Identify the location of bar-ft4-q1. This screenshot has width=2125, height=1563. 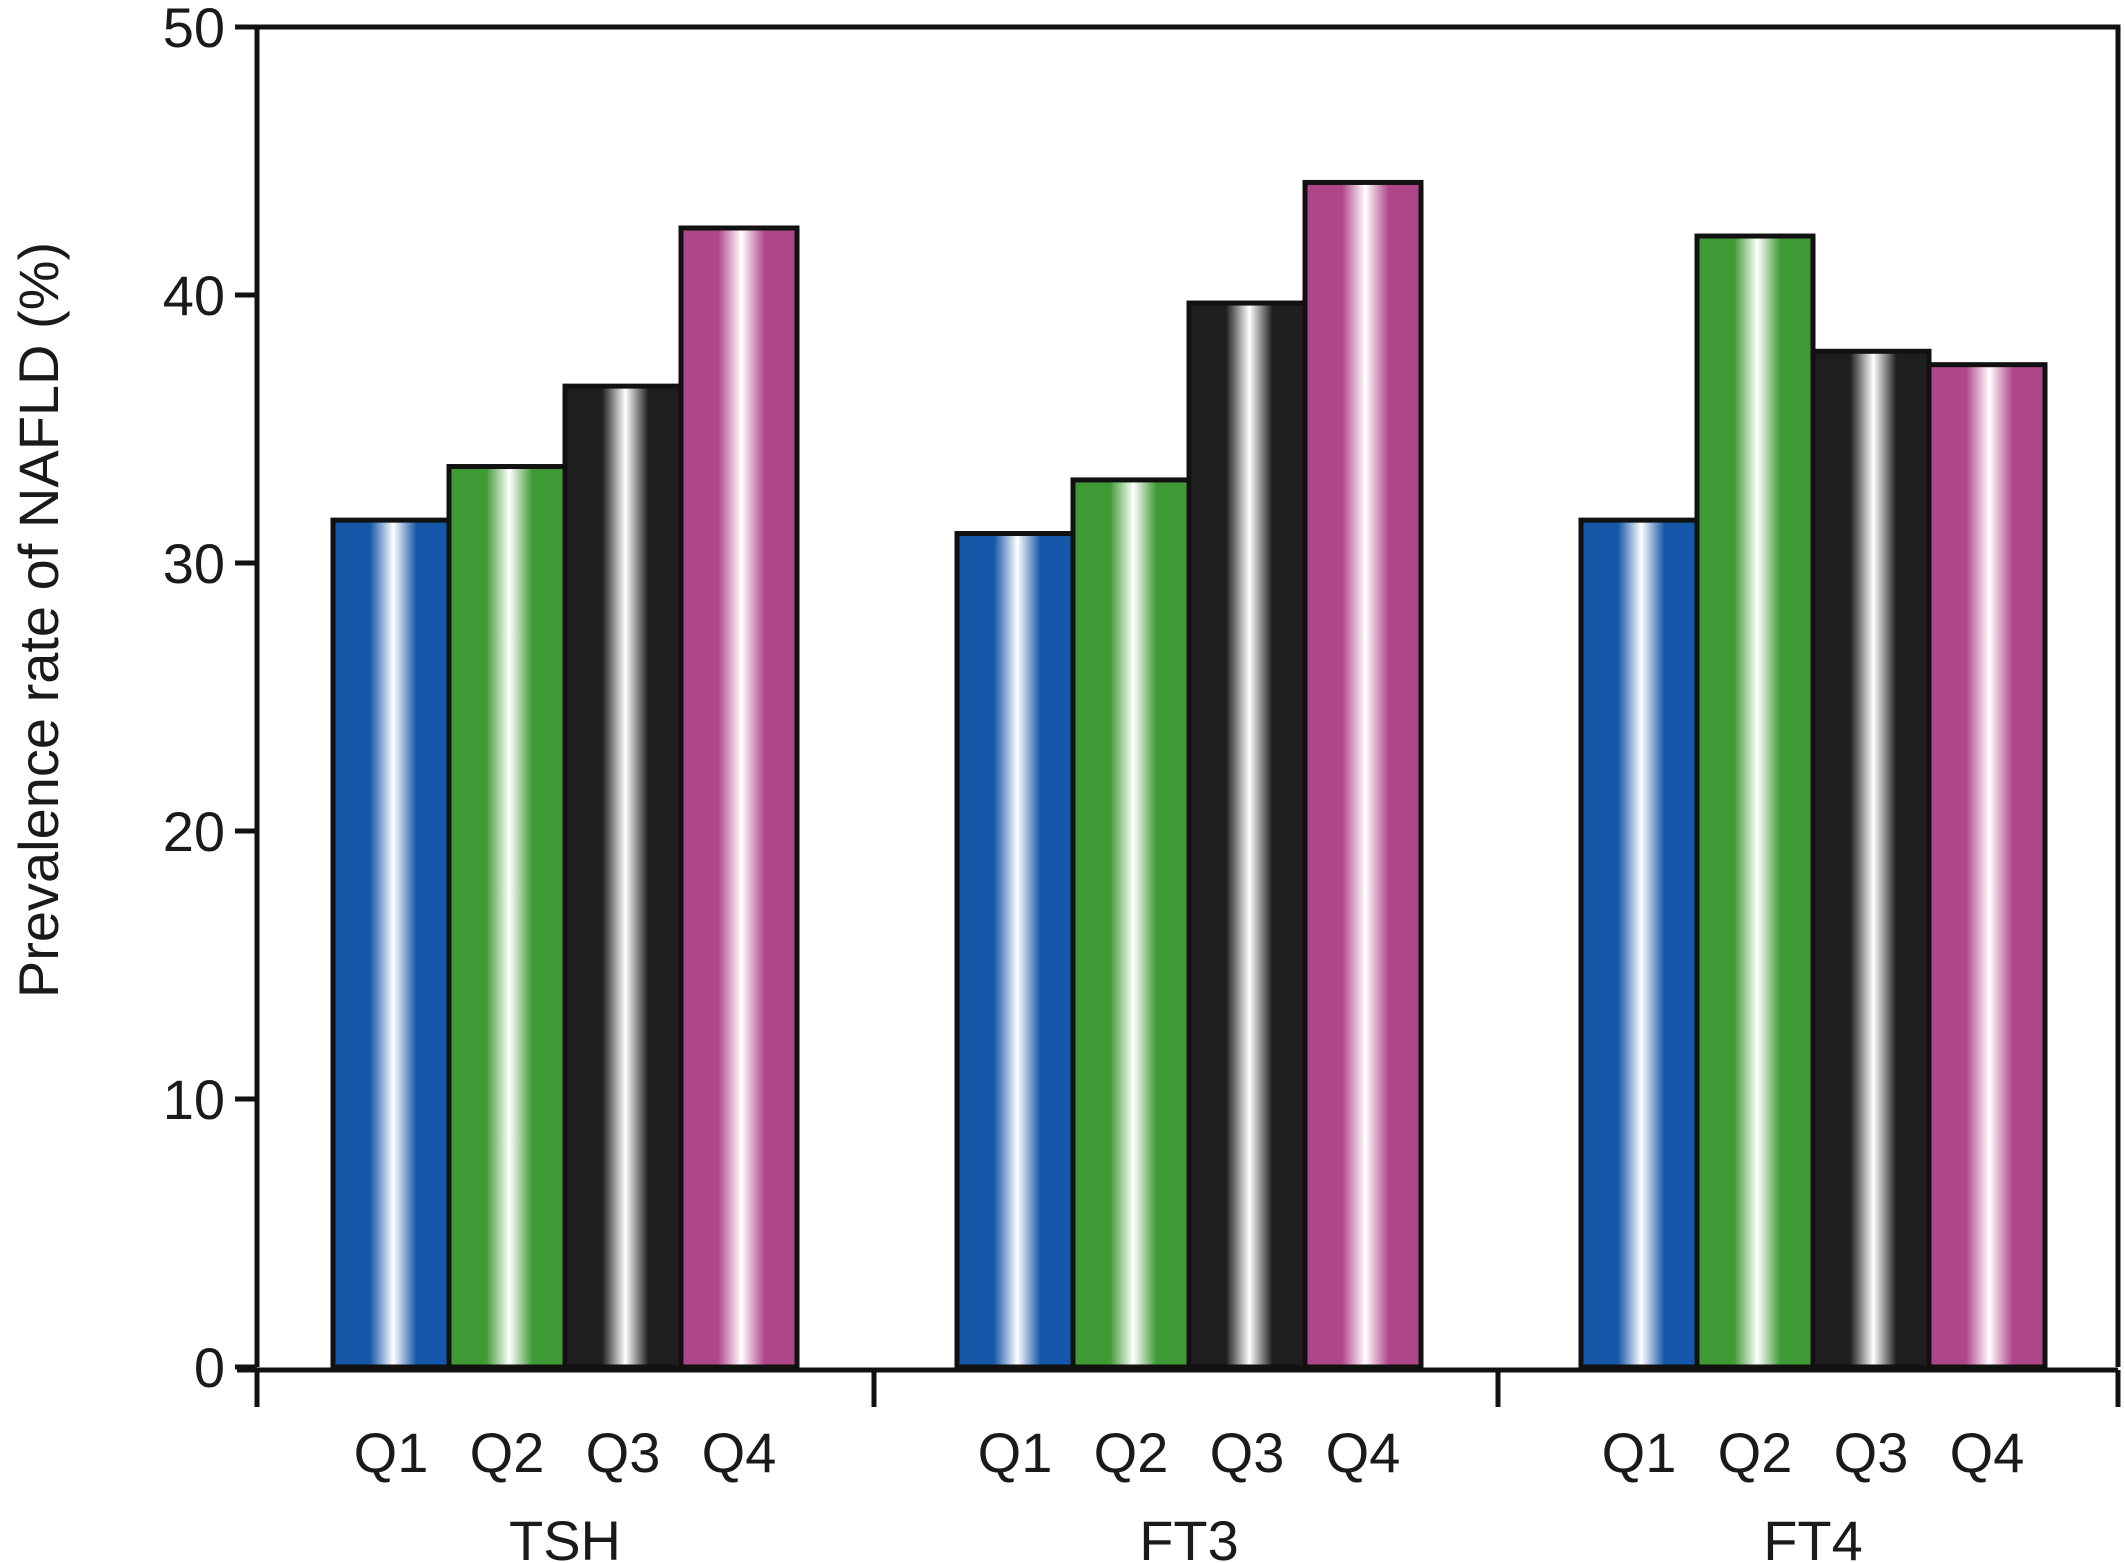
(1639, 943).